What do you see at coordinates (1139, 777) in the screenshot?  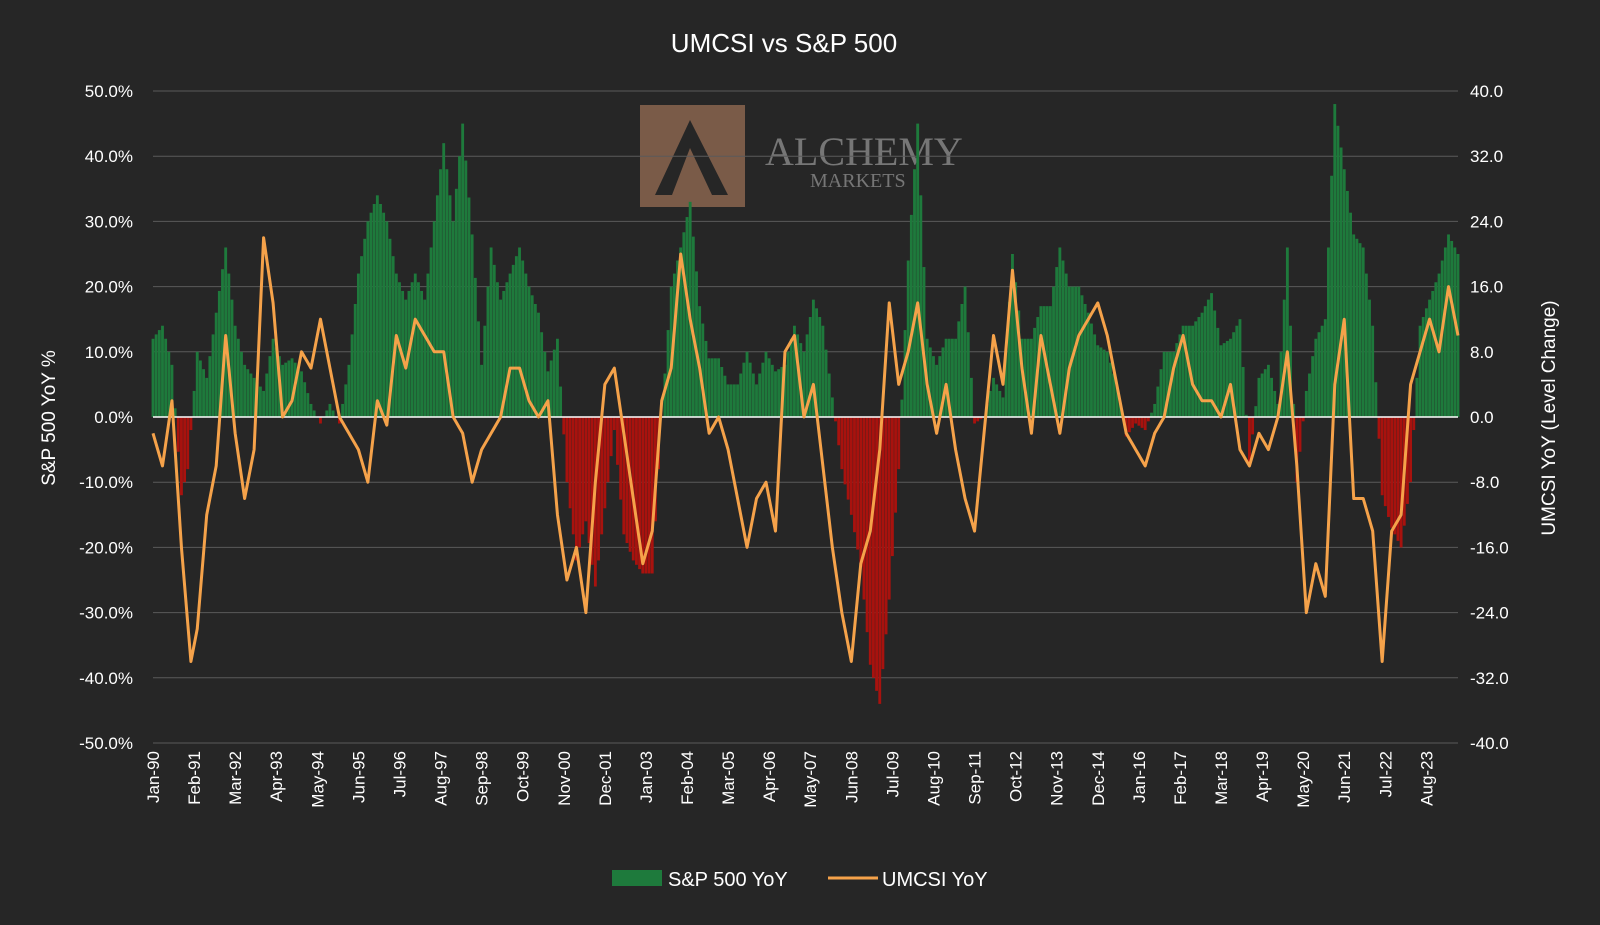 I see `x-tick-label: Jan-16` at bounding box center [1139, 777].